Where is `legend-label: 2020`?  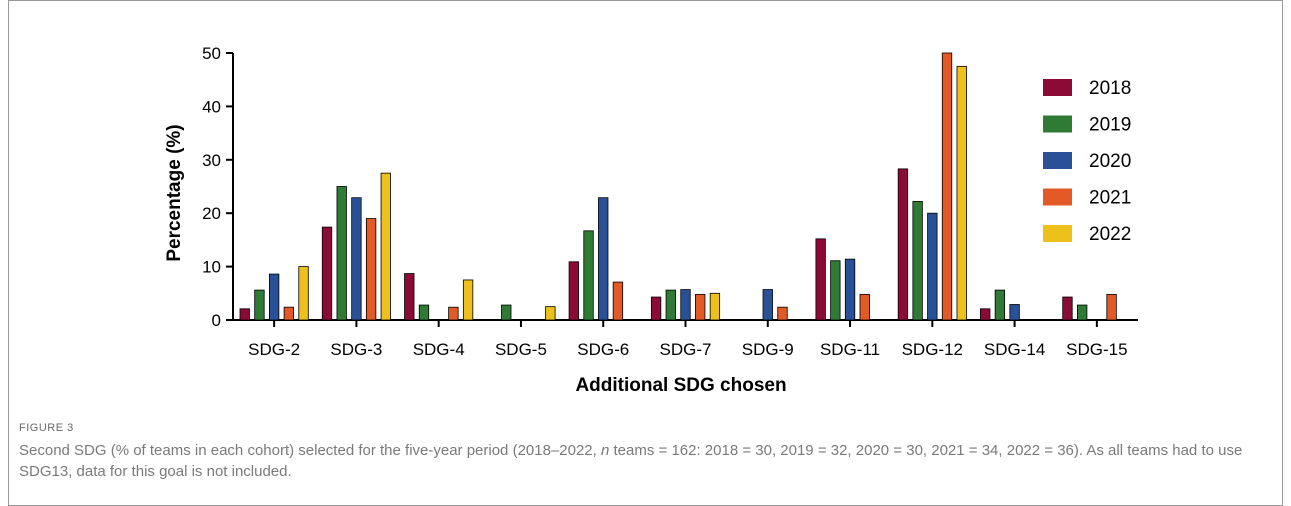 legend-label: 2020 is located at coordinates (1110, 161).